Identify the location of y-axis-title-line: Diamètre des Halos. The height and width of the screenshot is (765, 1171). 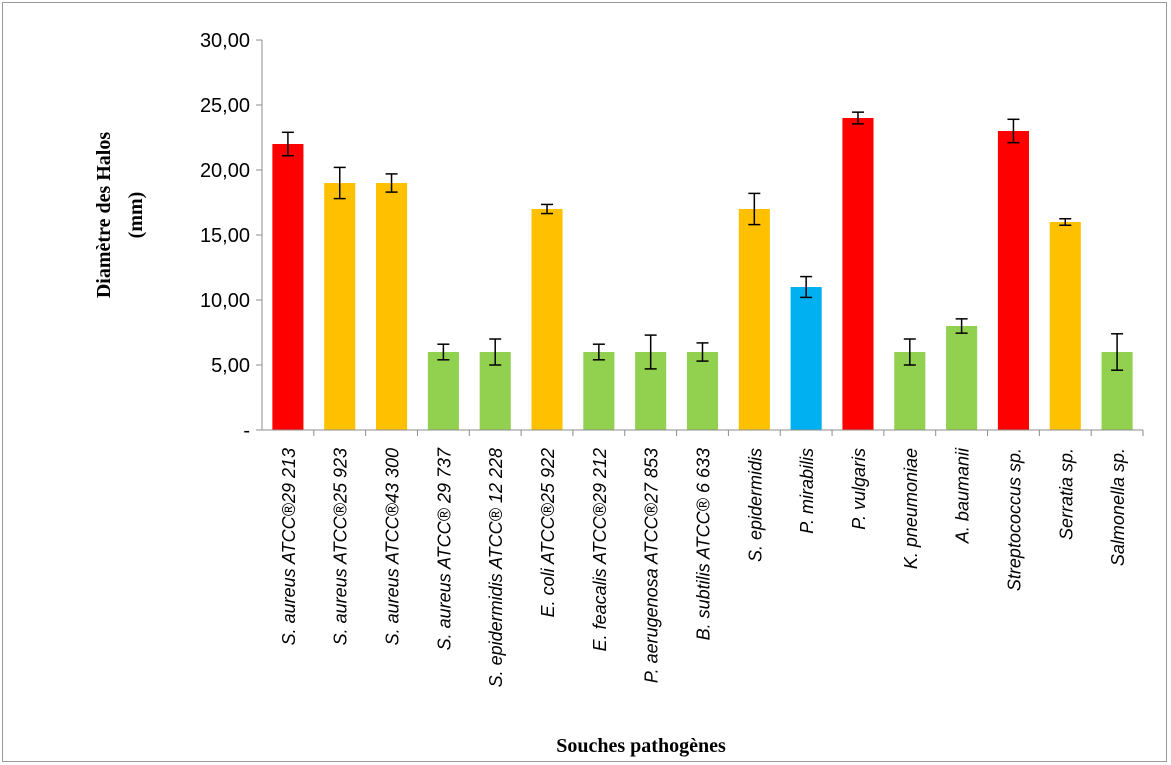
(104, 215).